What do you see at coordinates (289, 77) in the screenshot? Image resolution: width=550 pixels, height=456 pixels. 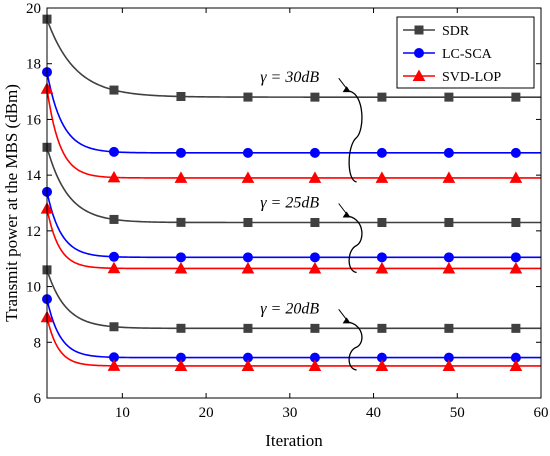 I see `gamma-annotation: γ = 30dB` at bounding box center [289, 77].